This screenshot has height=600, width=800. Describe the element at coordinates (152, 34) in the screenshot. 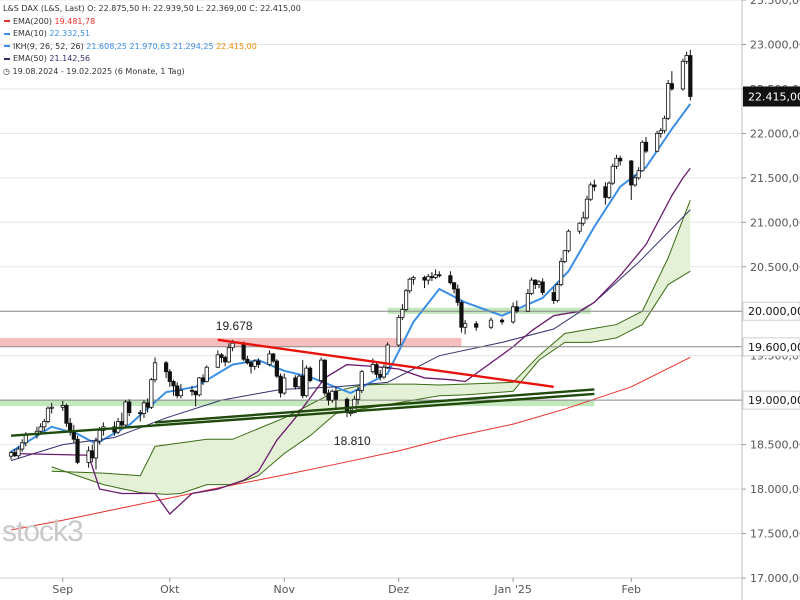

I see `legend-ema10: EMA(10) 22.332,51` at that location.